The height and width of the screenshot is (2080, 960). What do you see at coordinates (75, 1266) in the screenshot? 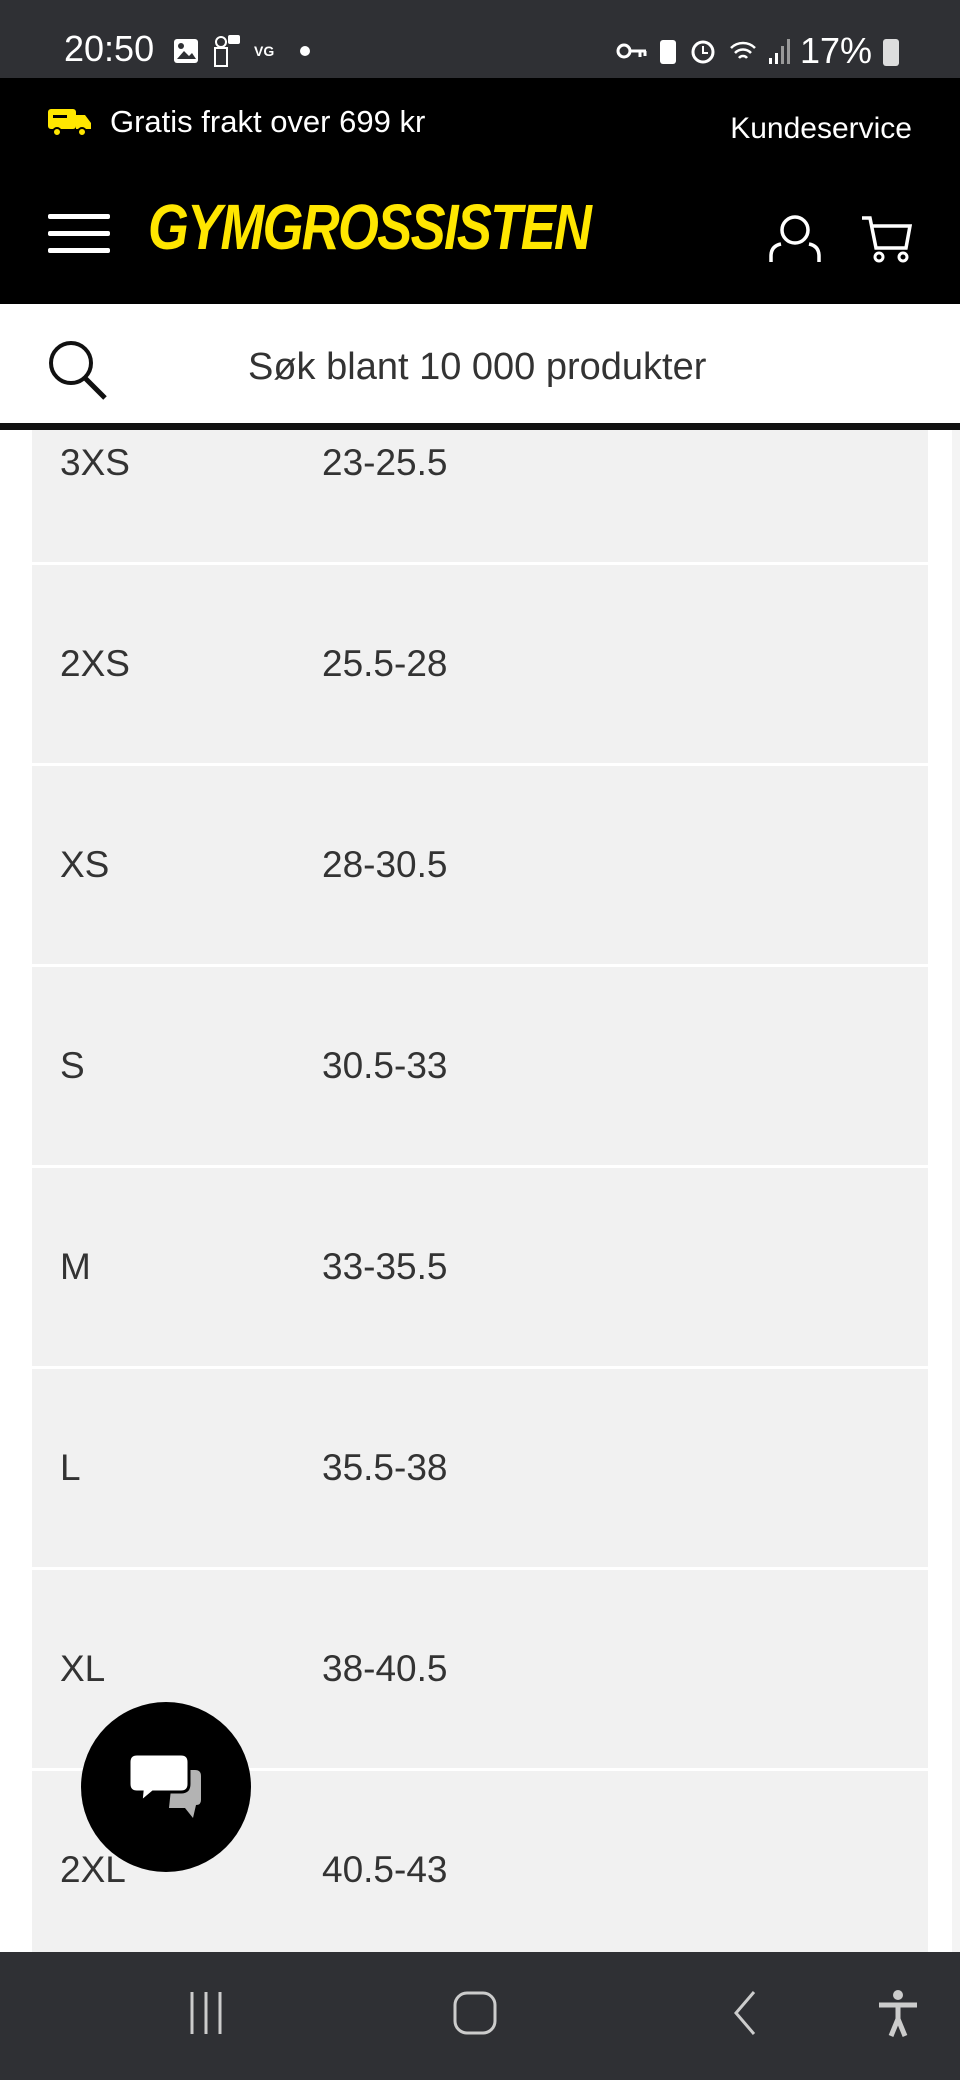
I see `size-cell: M` at bounding box center [75, 1266].